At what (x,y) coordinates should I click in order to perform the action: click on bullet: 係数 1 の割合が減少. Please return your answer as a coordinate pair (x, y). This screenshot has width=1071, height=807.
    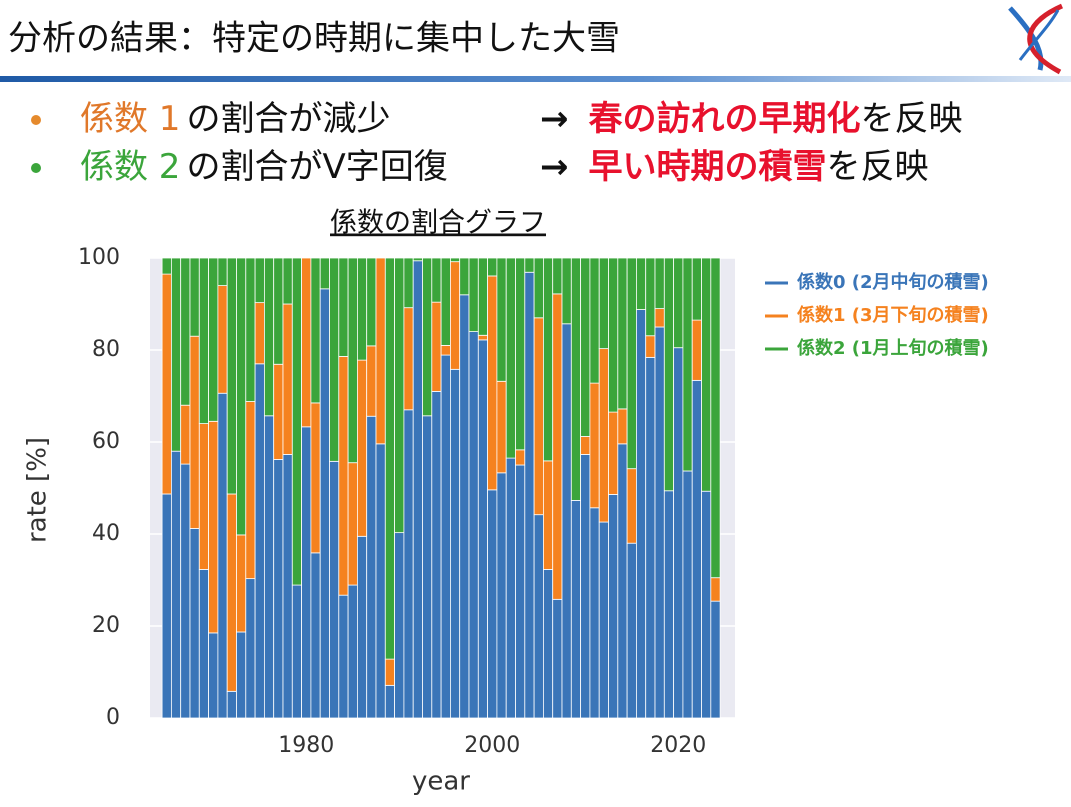
    Looking at the image, I should click on (235, 119).